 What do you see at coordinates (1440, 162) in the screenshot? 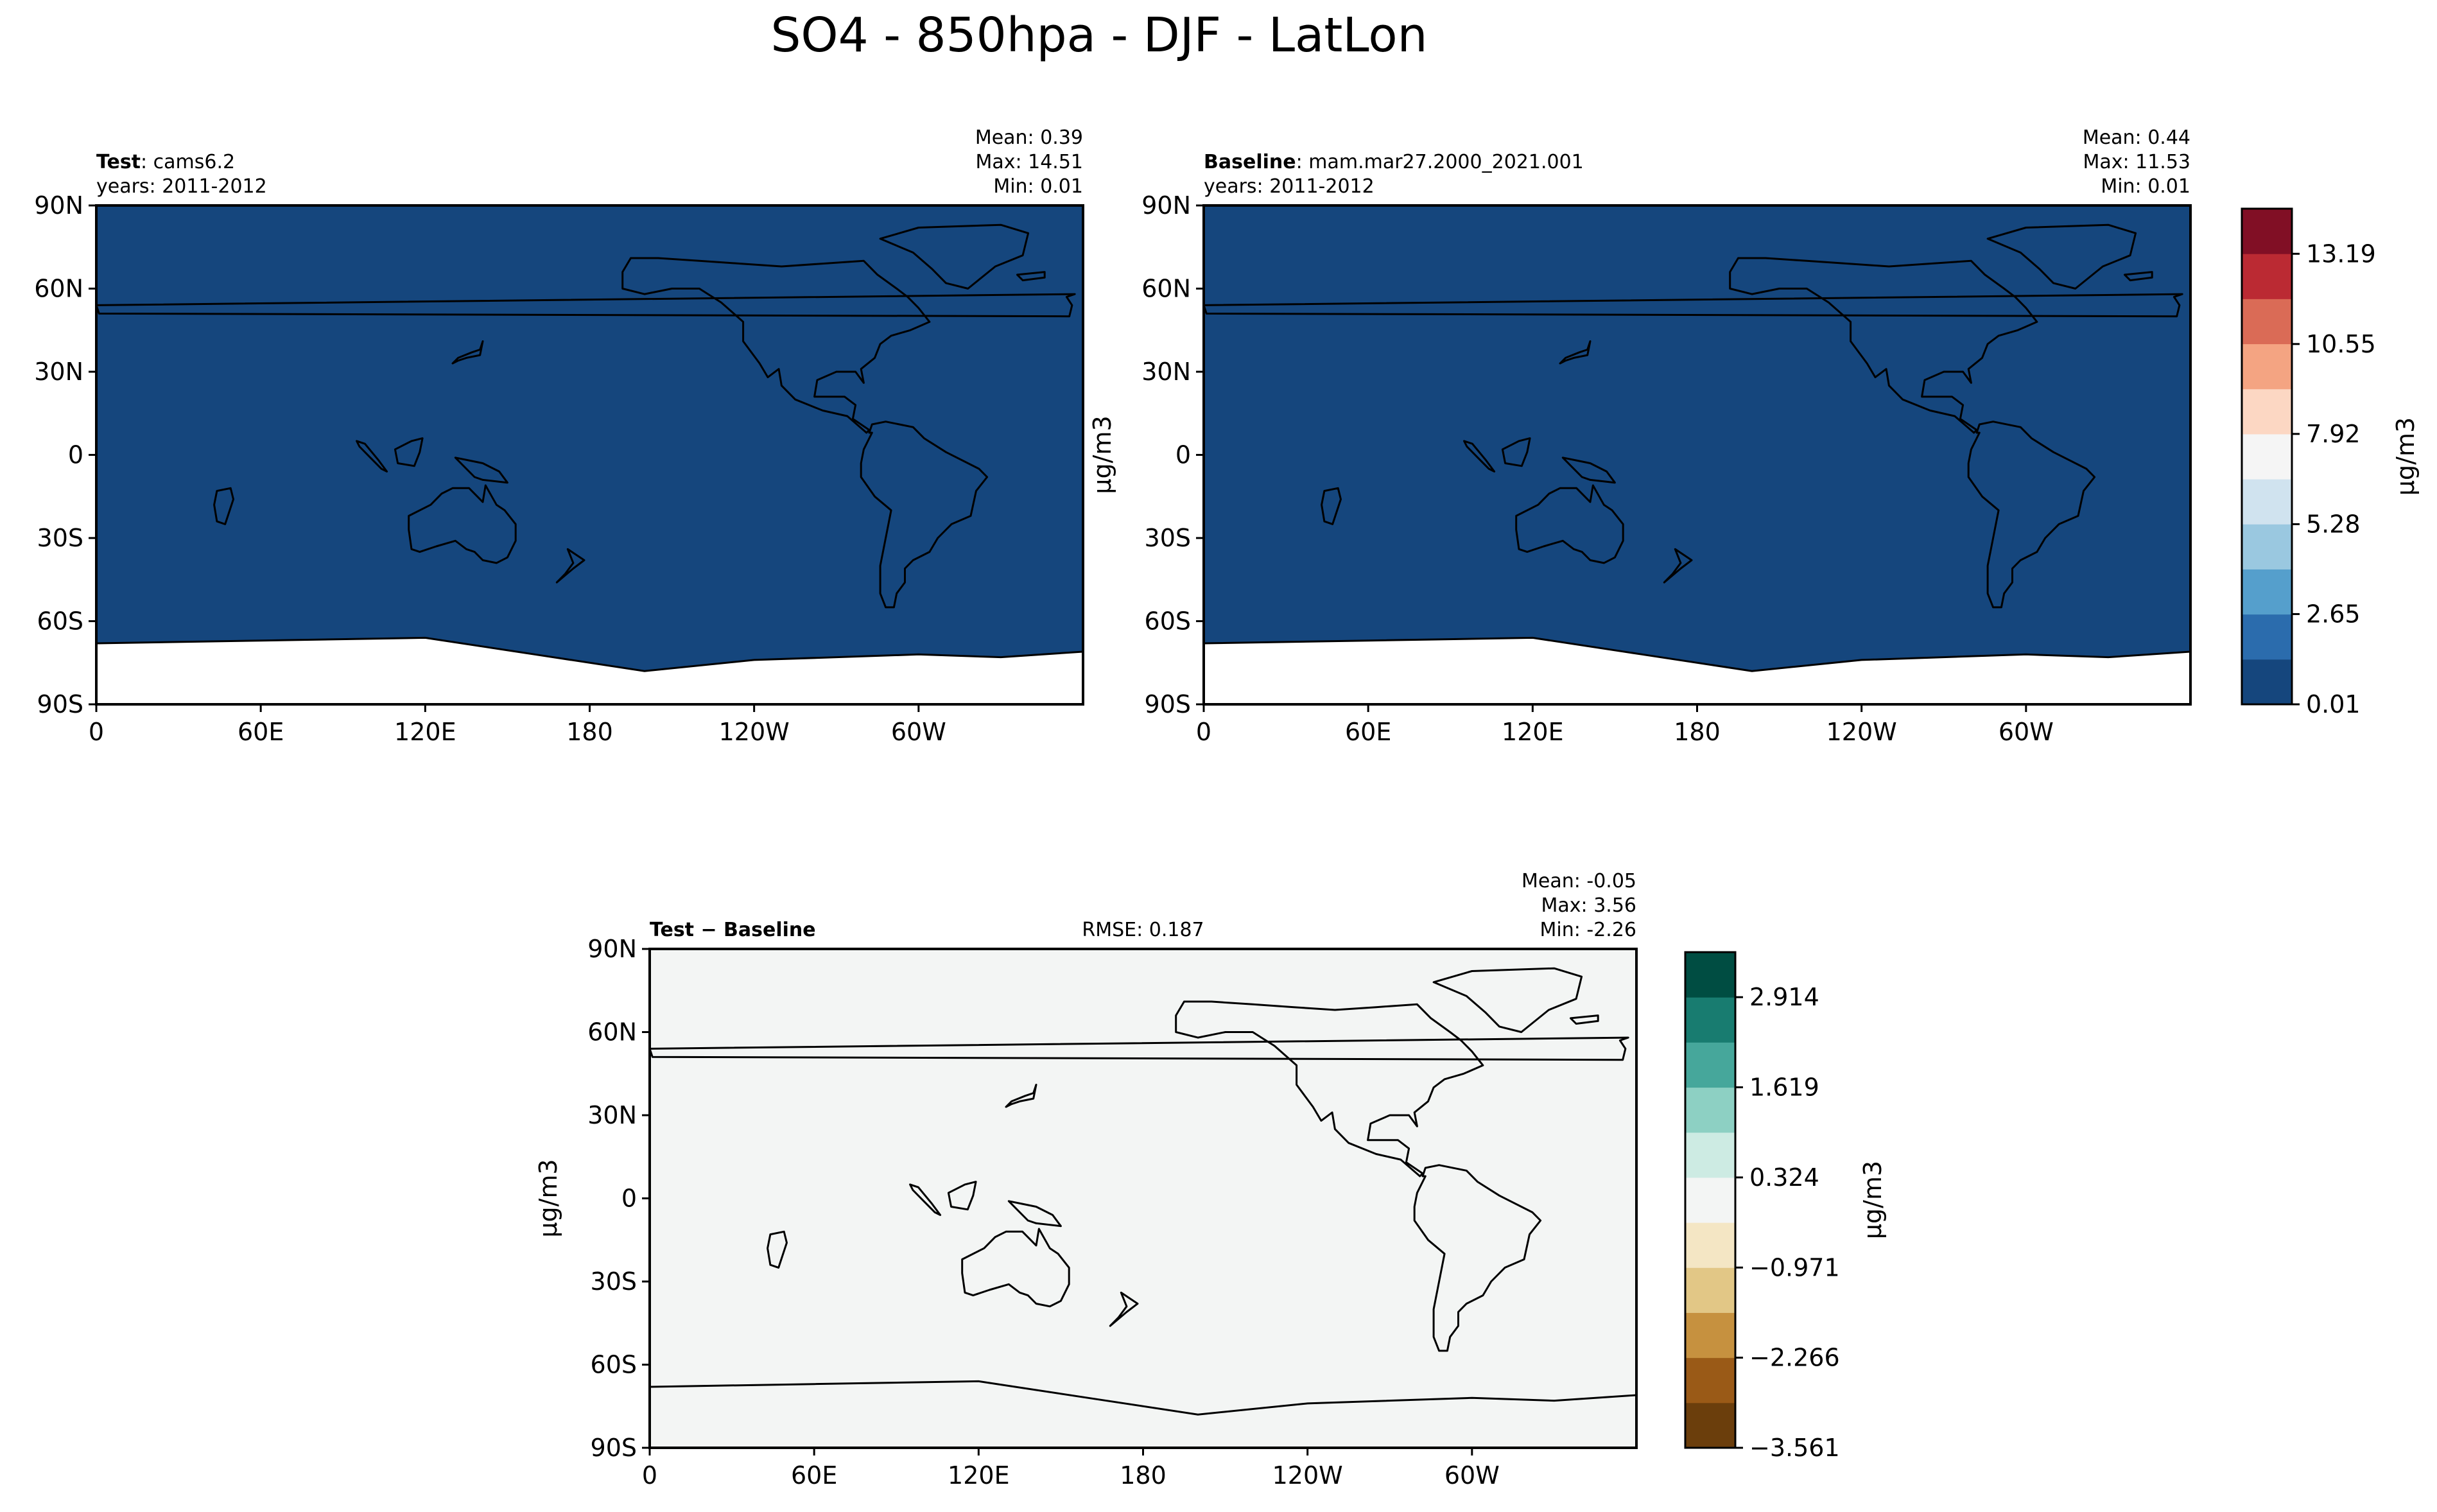
I see `panel-title-rest: : mam.mar27.2000_2021.001` at bounding box center [1440, 162].